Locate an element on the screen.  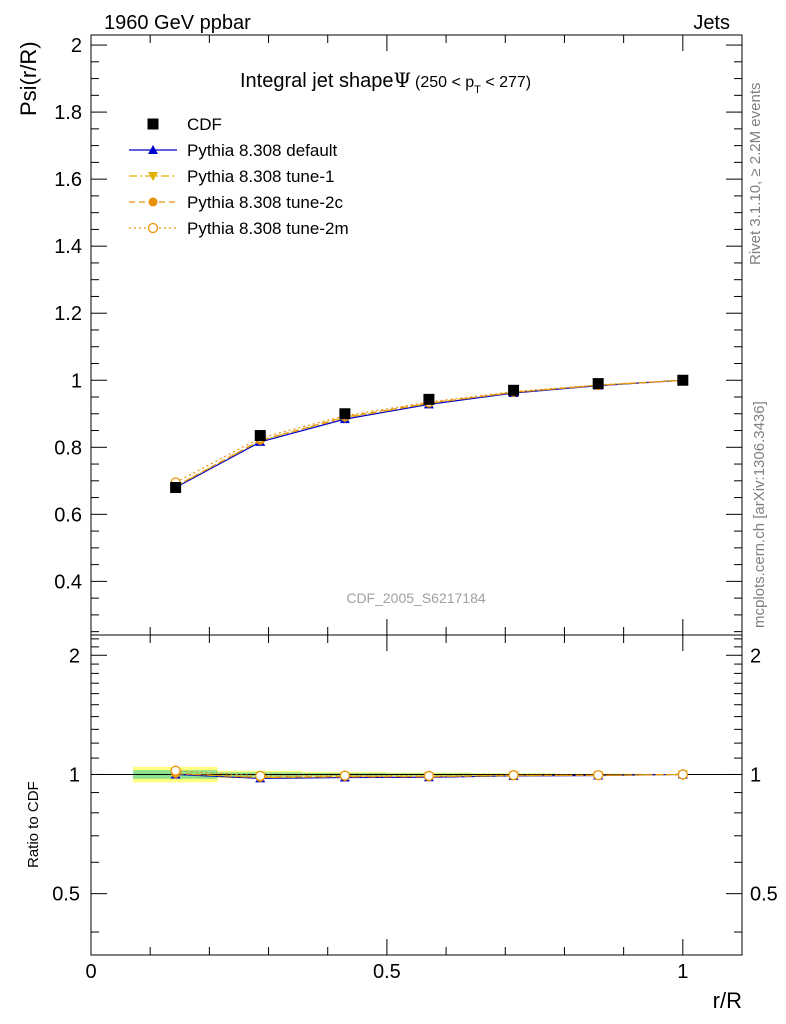
chart-title-psi: Ψ is located at coordinates (402, 80).